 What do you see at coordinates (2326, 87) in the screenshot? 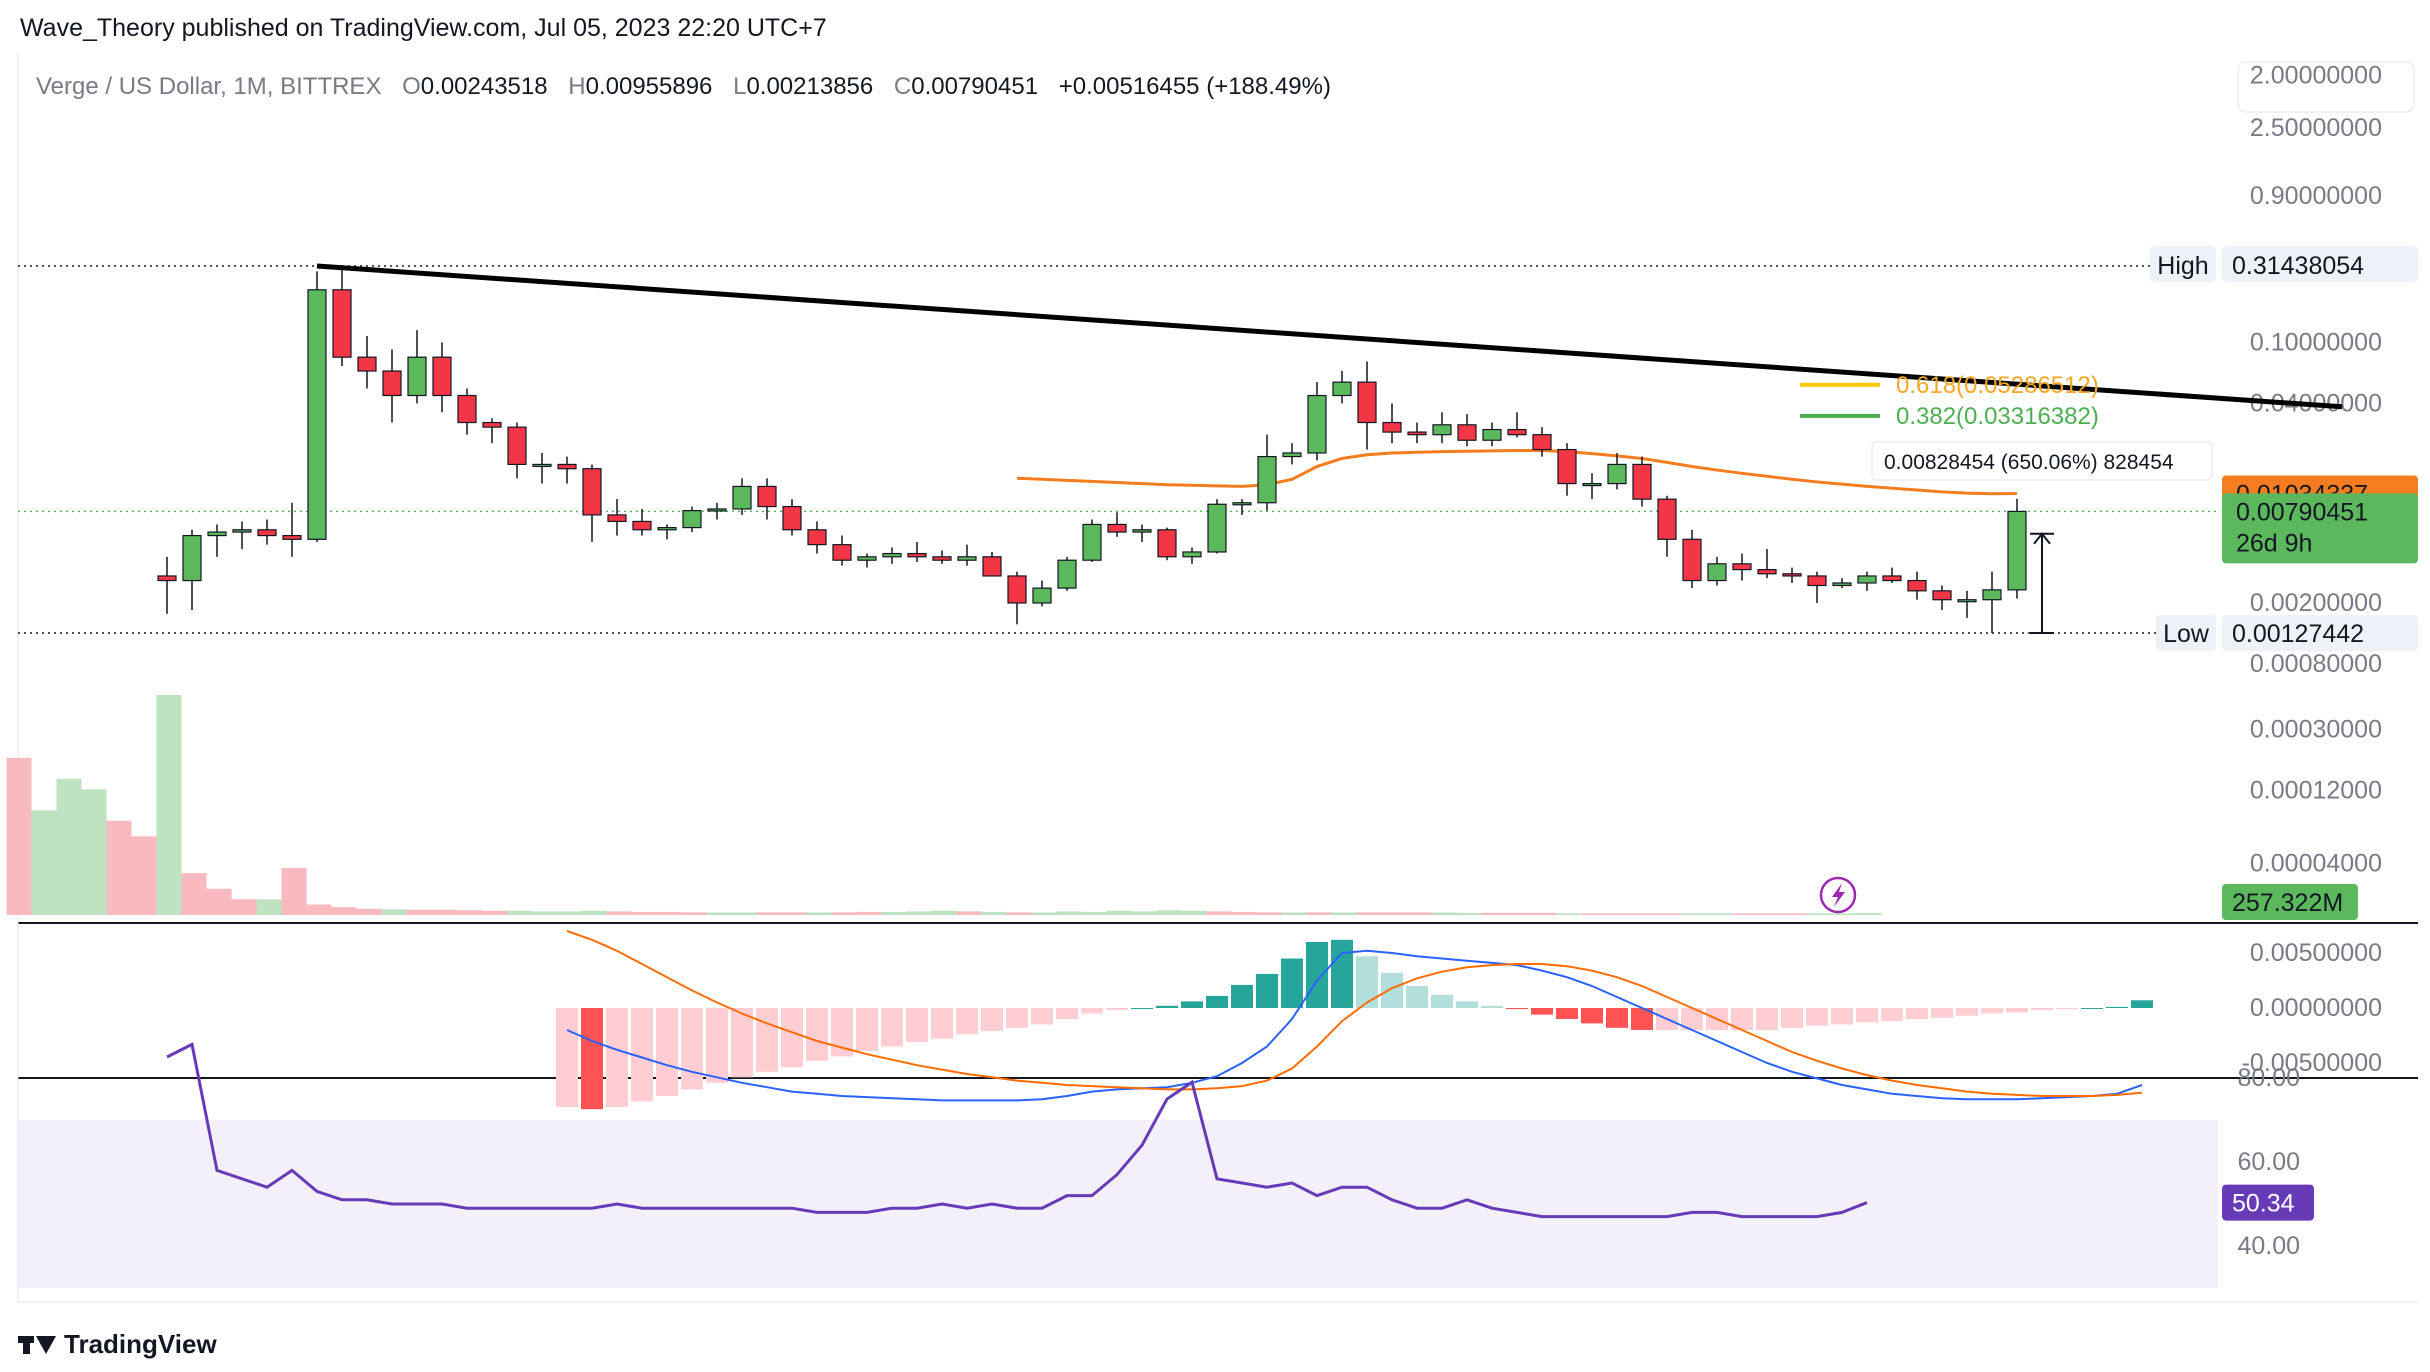
I see `scale-settings-box` at bounding box center [2326, 87].